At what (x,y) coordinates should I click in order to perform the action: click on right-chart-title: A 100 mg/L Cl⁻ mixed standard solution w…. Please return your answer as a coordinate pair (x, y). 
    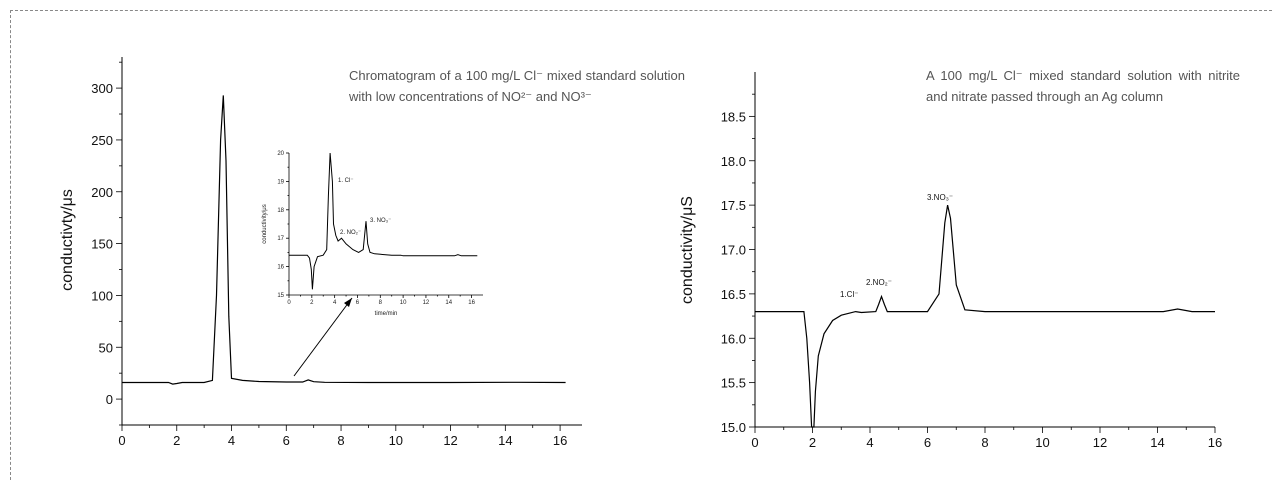
    Looking at the image, I should click on (1083, 86).